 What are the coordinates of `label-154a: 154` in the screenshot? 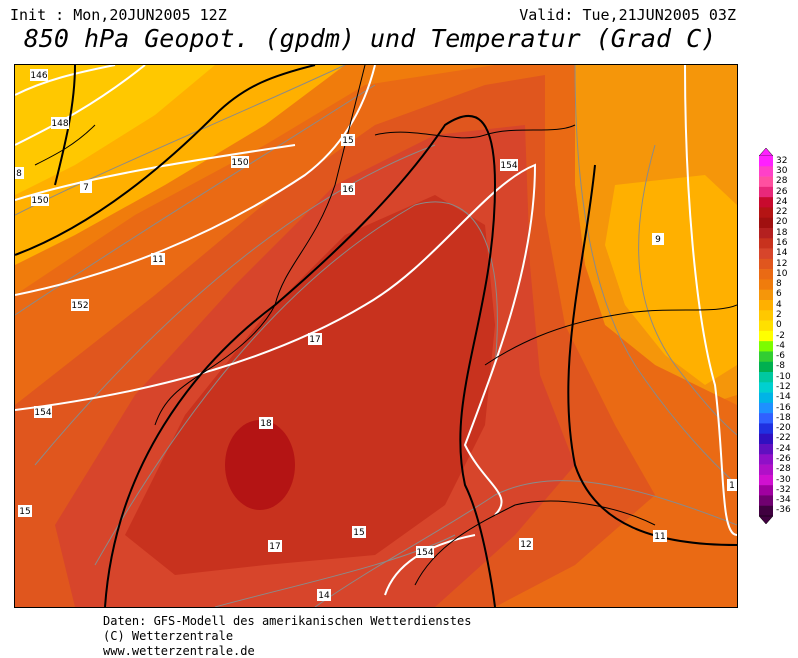 It's located at (42, 413).